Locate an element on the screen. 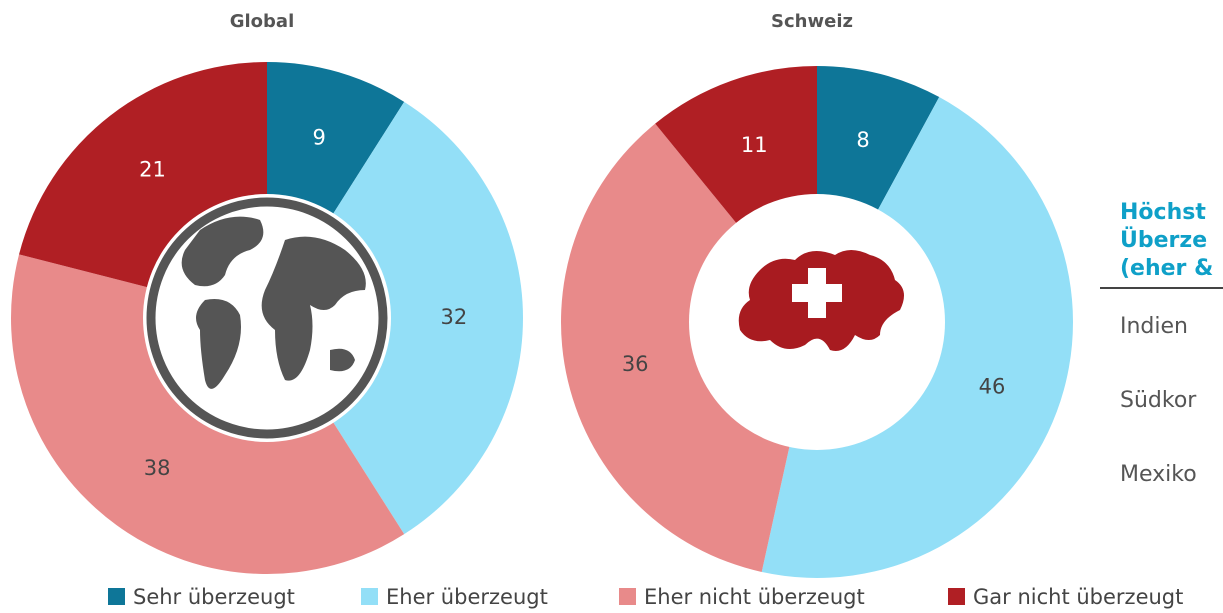 This screenshot has width=1223, height=613. legend-label: Gar nicht überzeugt is located at coordinates (1078, 597).